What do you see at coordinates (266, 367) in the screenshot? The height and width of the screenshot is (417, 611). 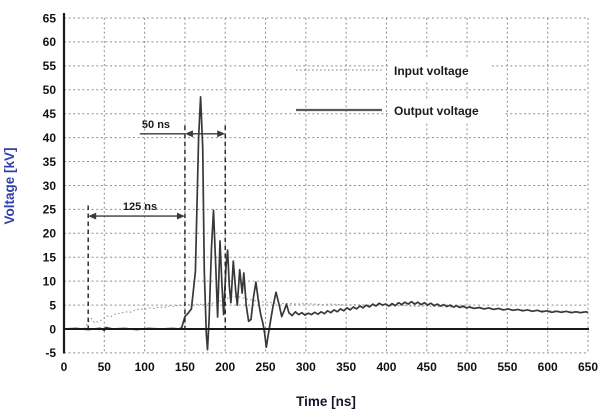 I see `x-tick-label: 250` at bounding box center [266, 367].